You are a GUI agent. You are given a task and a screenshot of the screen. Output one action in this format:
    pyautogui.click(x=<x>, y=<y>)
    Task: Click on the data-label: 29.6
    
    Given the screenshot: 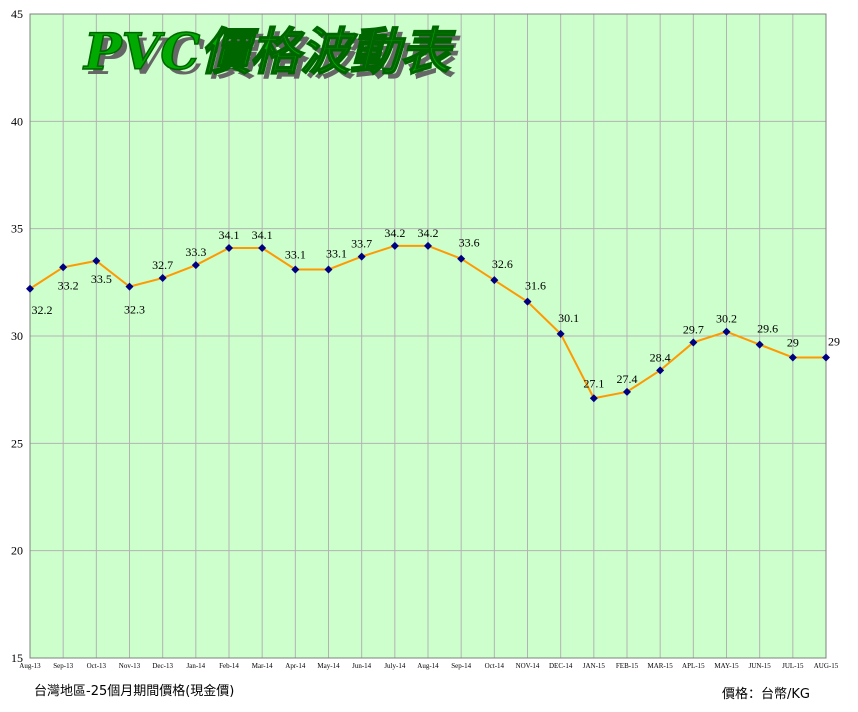 What is the action you would take?
    pyautogui.click(x=767, y=329)
    